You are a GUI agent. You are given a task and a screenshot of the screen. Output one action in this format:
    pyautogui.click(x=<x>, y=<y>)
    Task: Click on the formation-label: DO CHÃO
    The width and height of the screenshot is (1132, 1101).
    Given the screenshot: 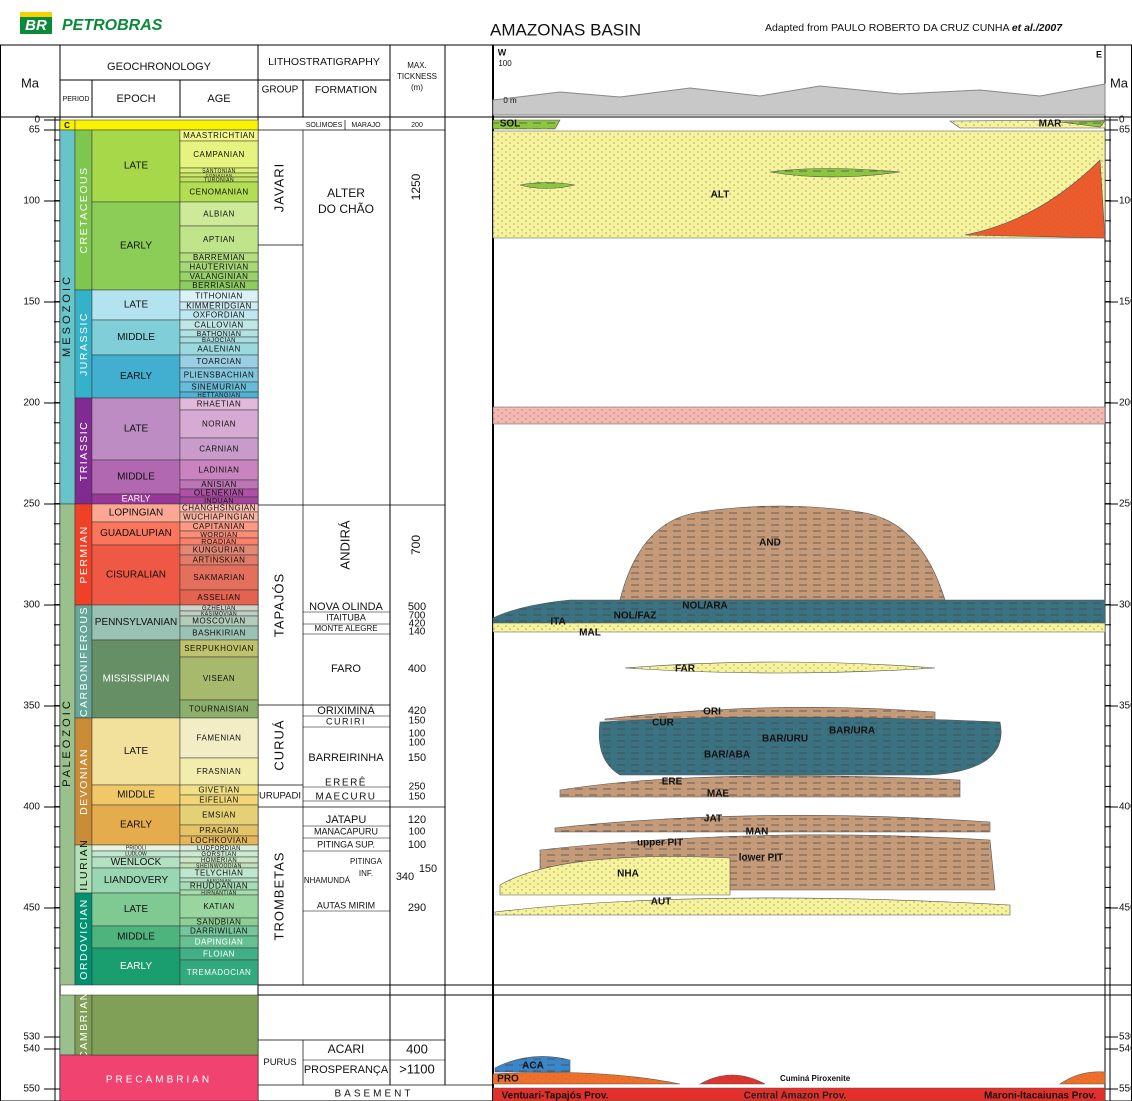 What is the action you would take?
    pyautogui.click(x=346, y=209)
    